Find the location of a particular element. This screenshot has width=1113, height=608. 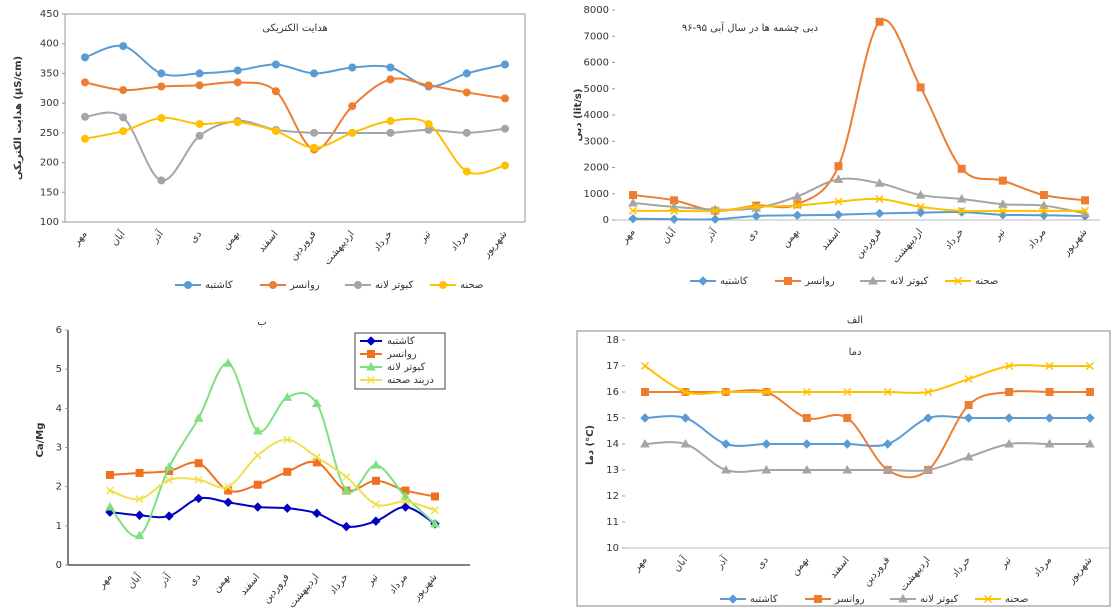

y-tick-label: 200 is located at coordinates (49, 163).